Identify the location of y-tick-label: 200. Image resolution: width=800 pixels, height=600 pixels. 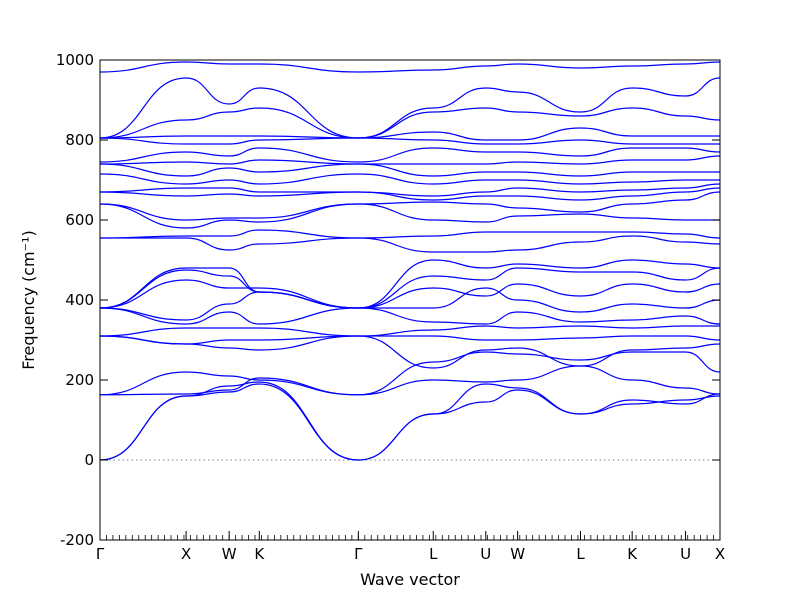
(79, 380).